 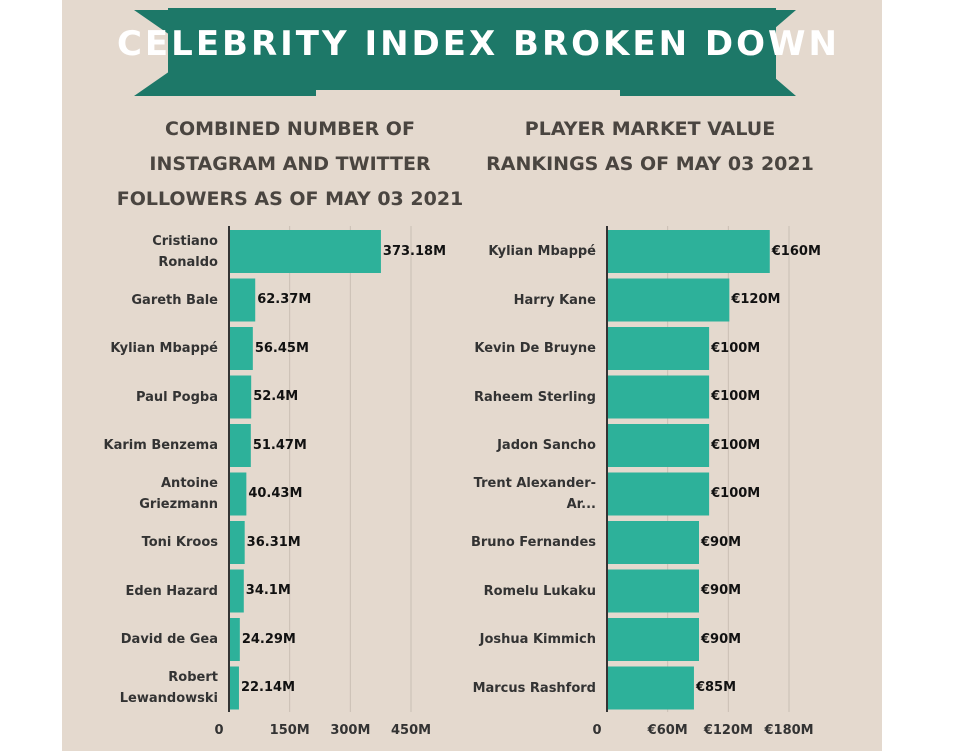 I want to click on followers-category-label: Gareth Bale, so click(x=174, y=300).